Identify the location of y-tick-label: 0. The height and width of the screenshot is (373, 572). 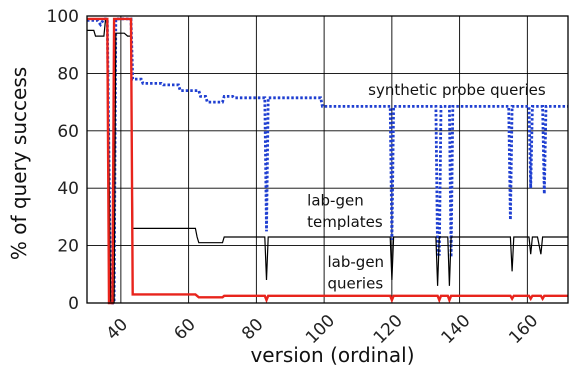
(73, 304).